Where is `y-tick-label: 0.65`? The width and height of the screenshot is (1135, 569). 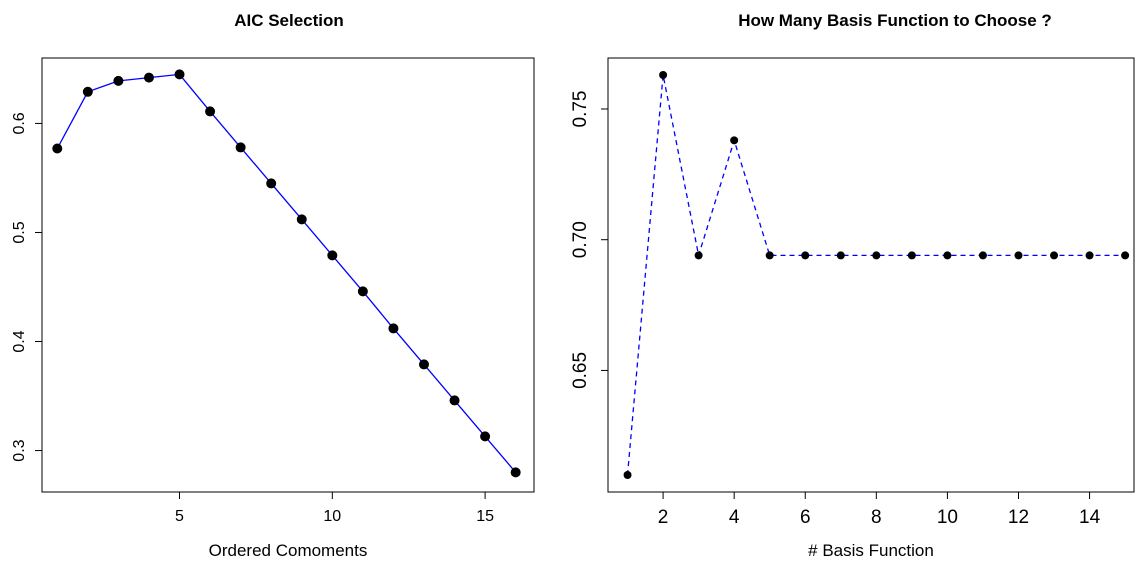
y-tick-label: 0.65 is located at coordinates (580, 370).